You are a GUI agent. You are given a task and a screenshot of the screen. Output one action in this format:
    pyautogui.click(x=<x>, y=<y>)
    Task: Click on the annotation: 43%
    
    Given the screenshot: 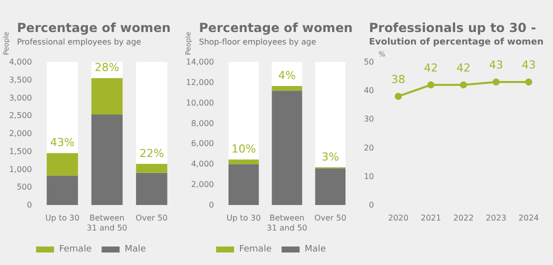 What is the action you would take?
    pyautogui.click(x=62, y=143)
    